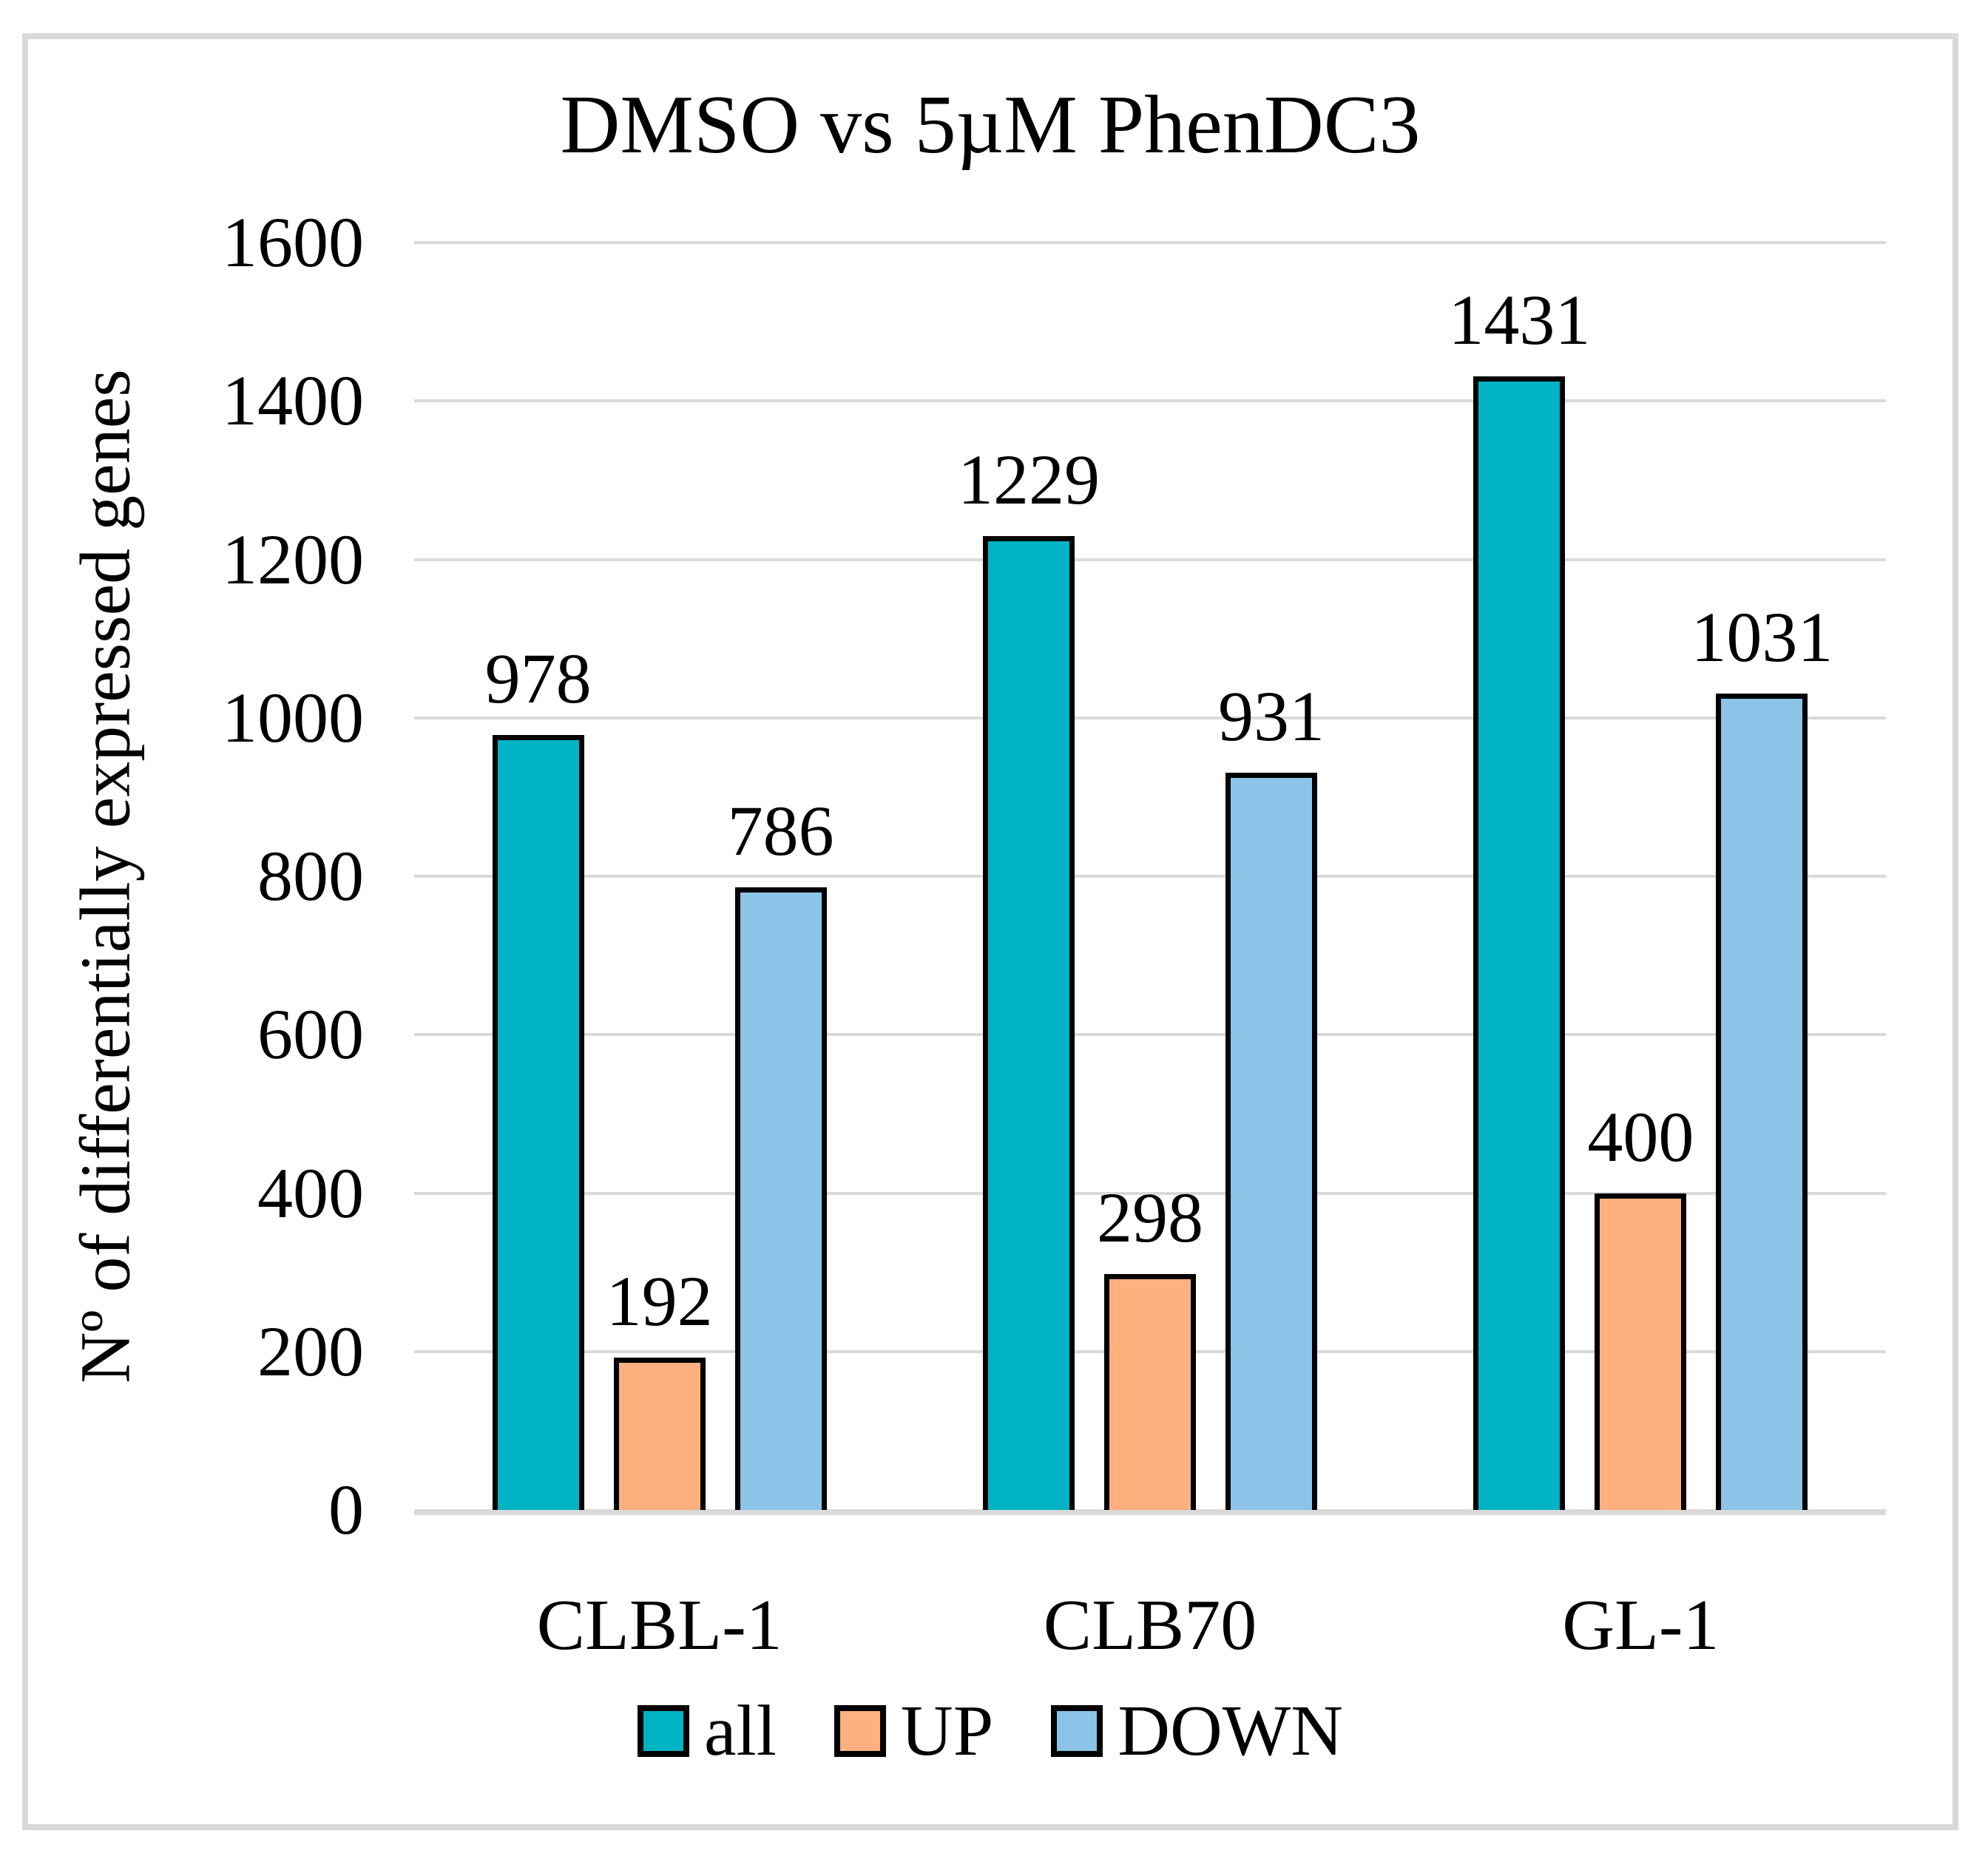 Image resolution: width=1988 pixels, height=1856 pixels. Describe the element at coordinates (663, 1731) in the screenshot. I see `legend-swatch-all` at that location.